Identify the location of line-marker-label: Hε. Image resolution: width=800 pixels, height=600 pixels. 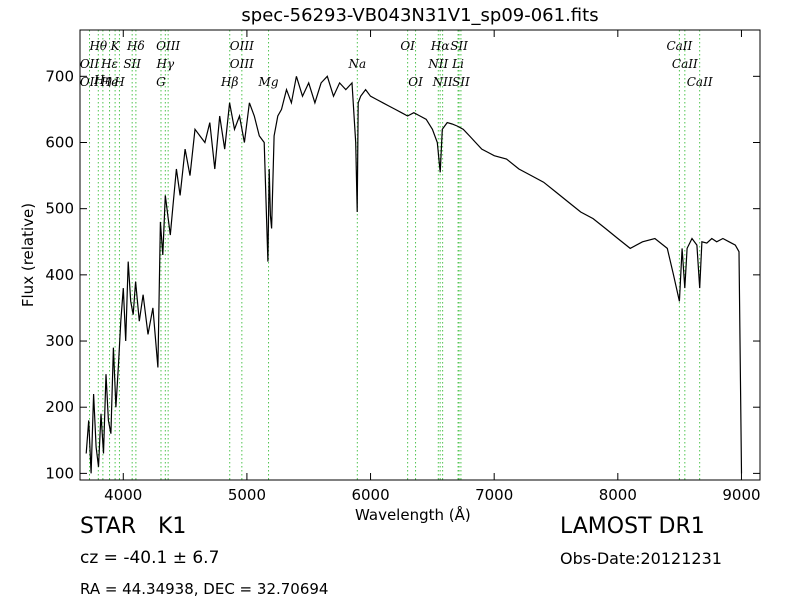
(109, 64).